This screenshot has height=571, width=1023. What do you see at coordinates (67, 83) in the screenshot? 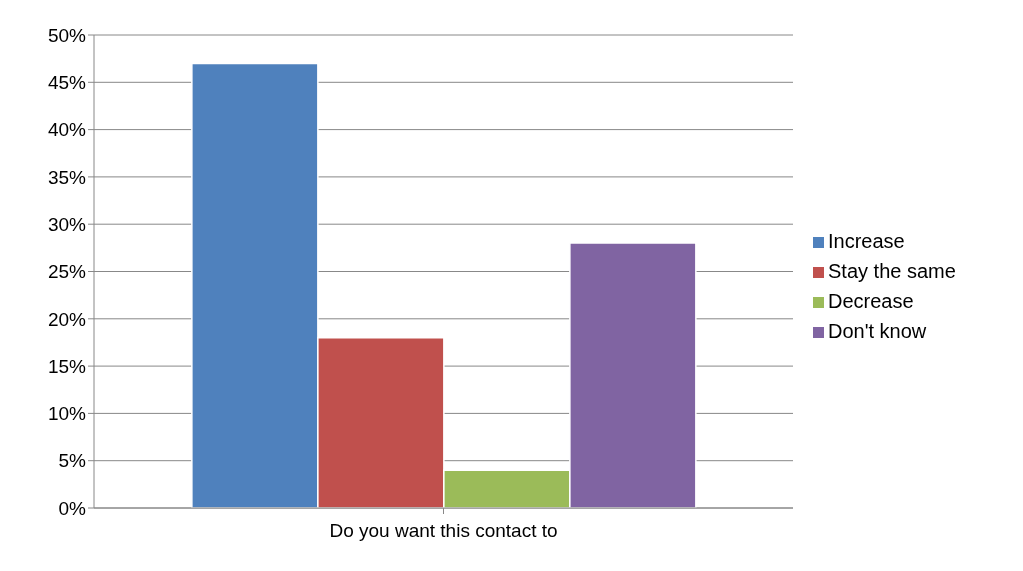
I see `y-tick-label: 45%` at bounding box center [67, 83].